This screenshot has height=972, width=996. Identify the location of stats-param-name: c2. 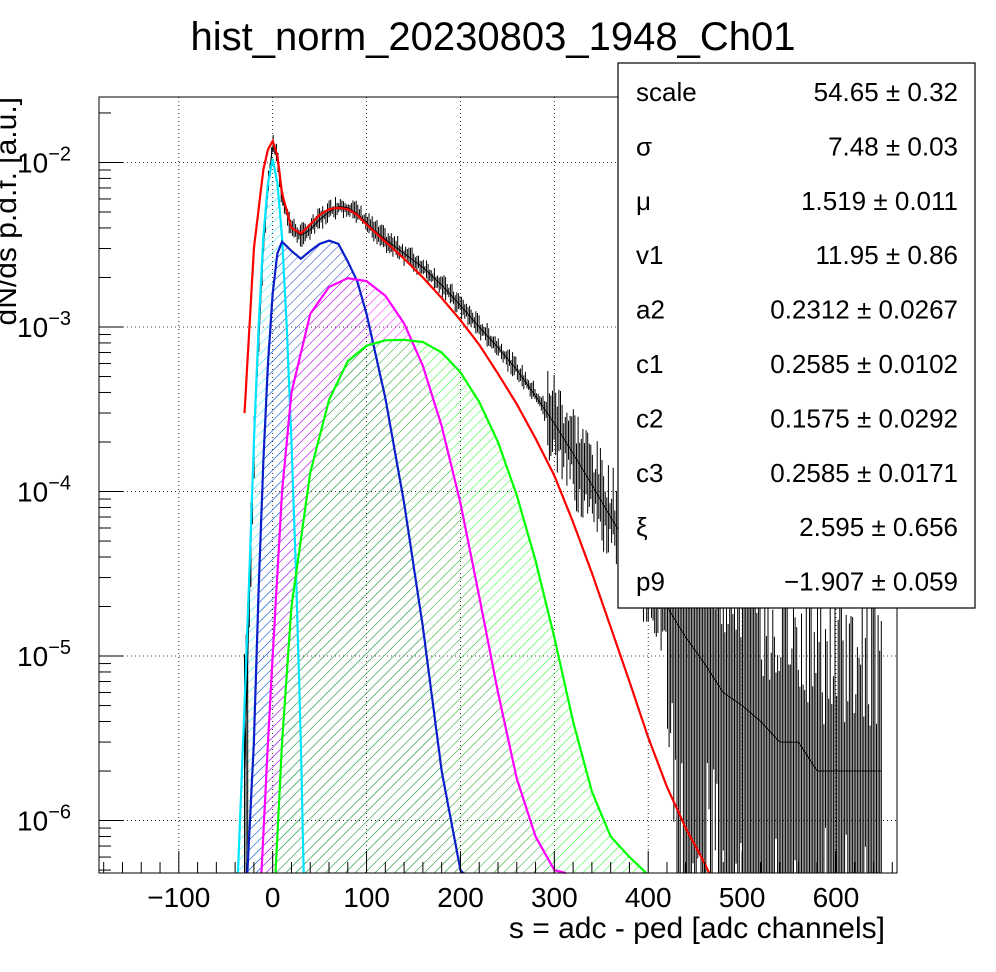
(649, 418).